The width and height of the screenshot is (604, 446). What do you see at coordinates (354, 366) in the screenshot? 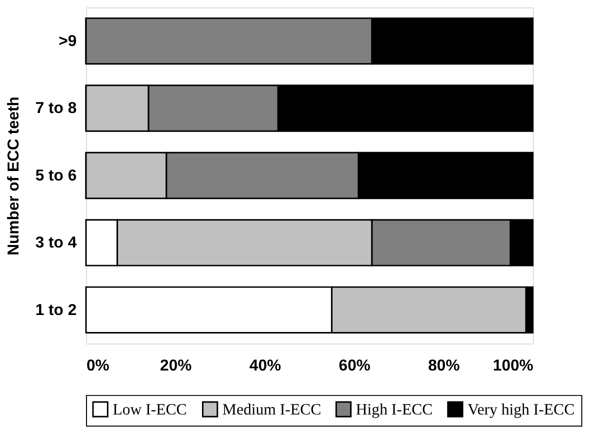
I see `x-tick-label: 60%` at bounding box center [354, 366].